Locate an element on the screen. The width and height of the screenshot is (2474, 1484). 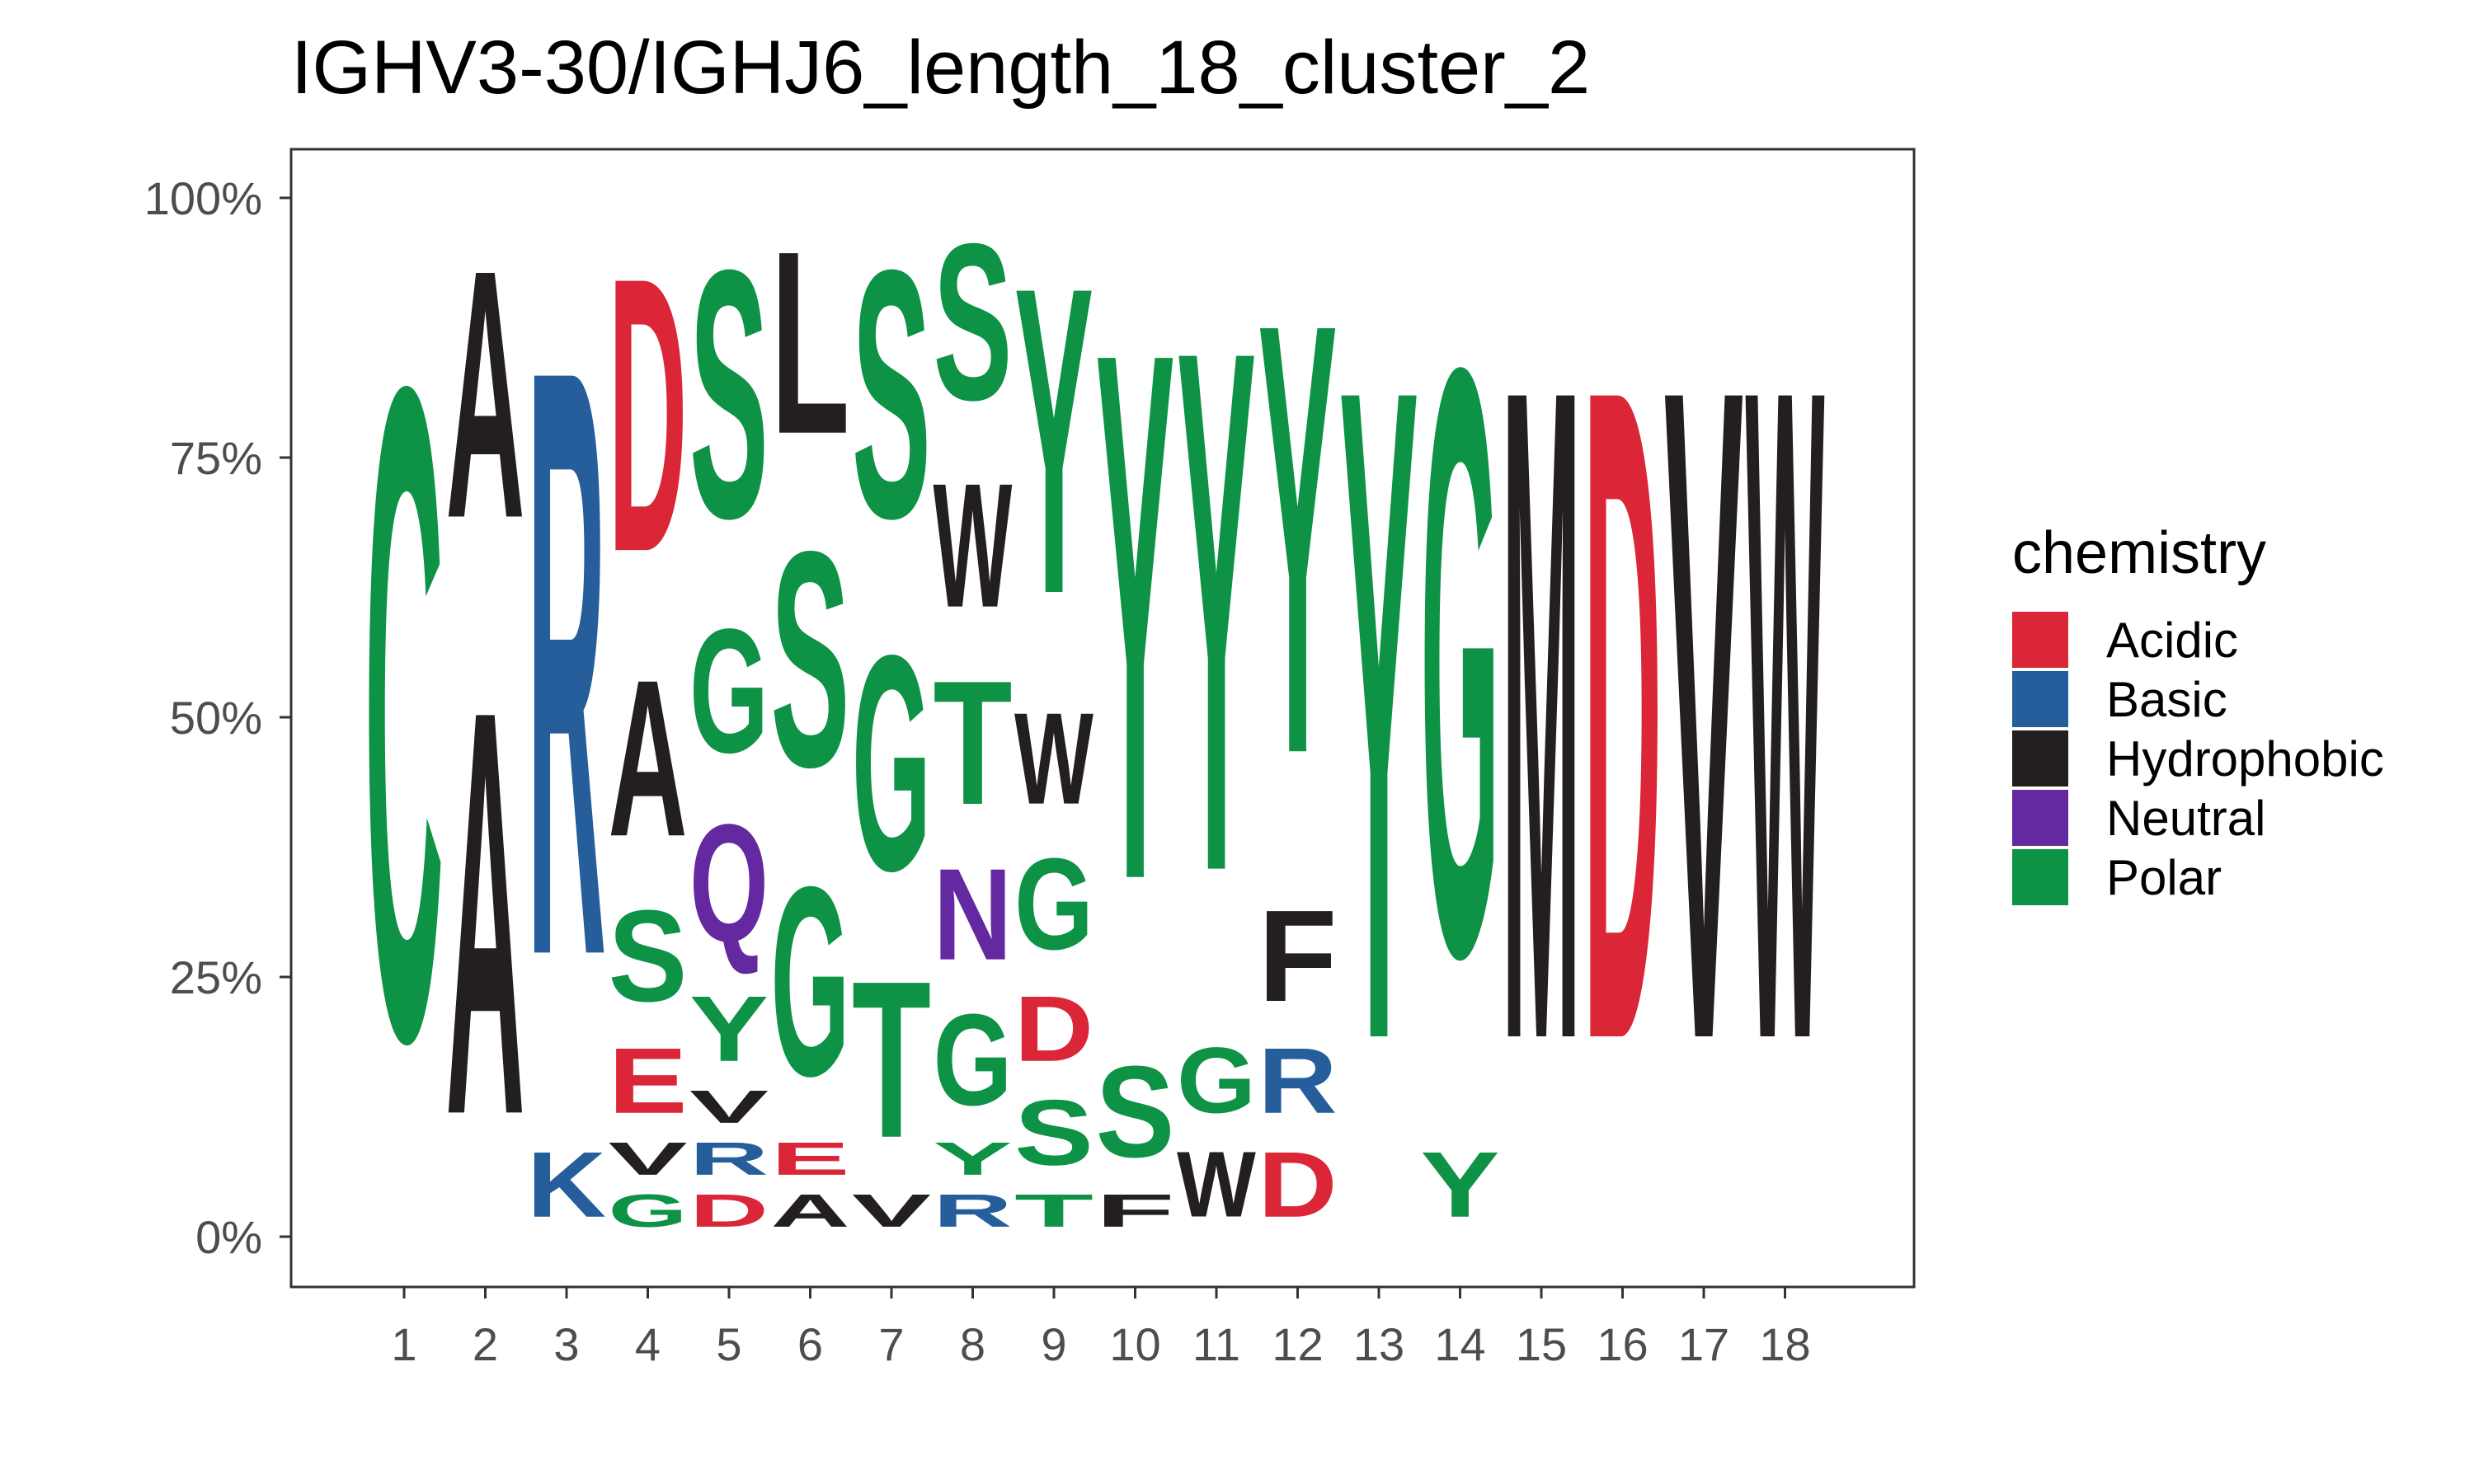
x-tick-label: 6 is located at coordinates (810, 1344).